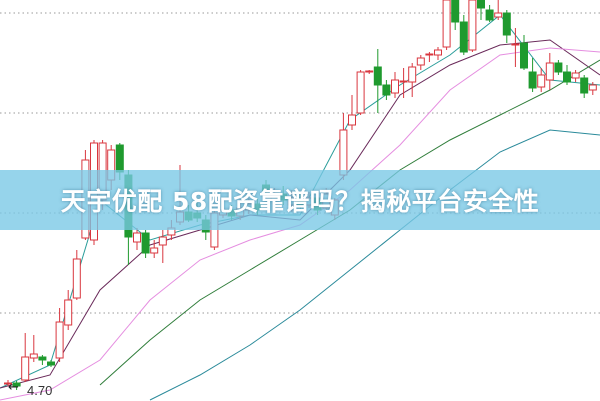 Image resolution: width=600 pixels, height=401 pixels. What do you see at coordinates (40, 390) in the screenshot?
I see `low-price-label: 4.70` at bounding box center [40, 390].